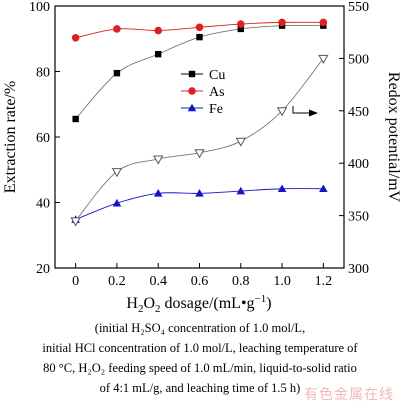  I want to click on y-tick-label-right: 350, so click(358, 217).